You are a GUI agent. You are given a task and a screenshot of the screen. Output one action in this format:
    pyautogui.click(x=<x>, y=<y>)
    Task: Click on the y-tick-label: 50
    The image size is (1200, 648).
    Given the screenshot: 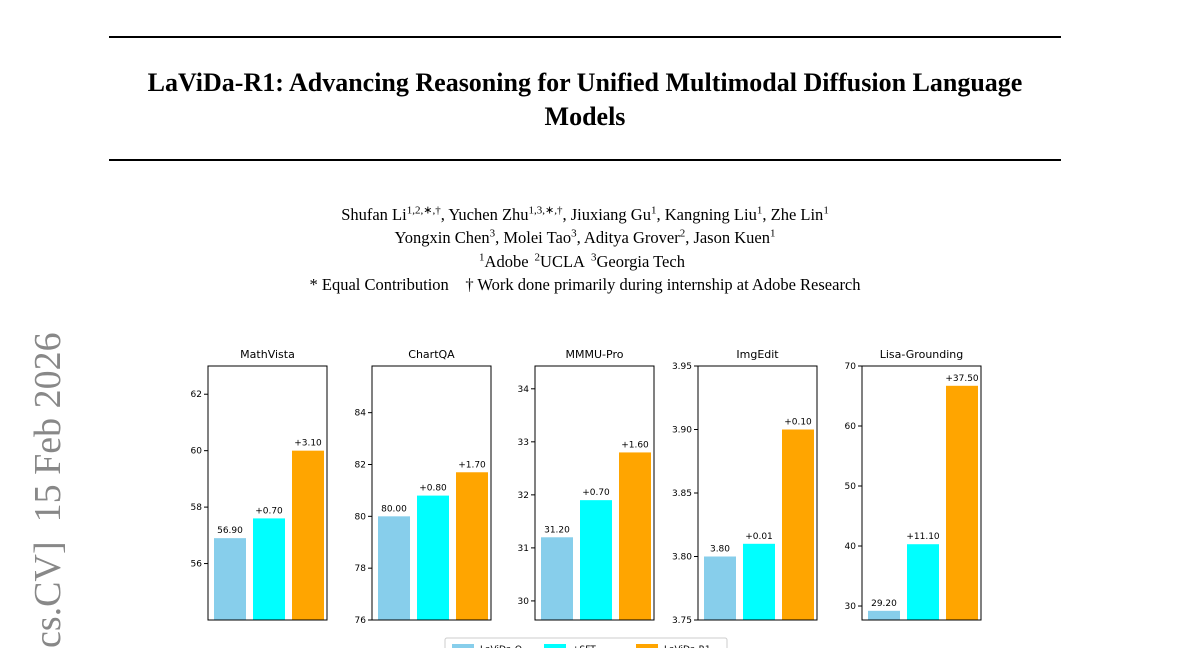 What is the action you would take?
    pyautogui.click(x=851, y=487)
    